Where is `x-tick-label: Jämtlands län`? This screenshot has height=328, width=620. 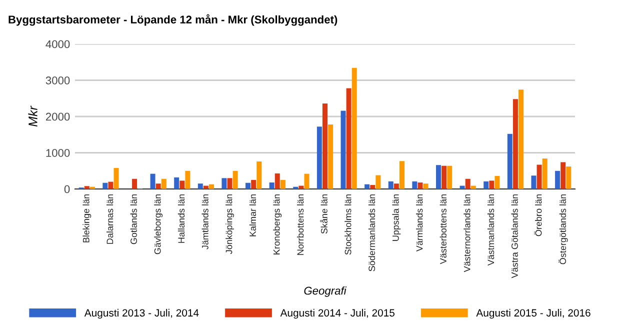 x-tick-label: Jämtlands län is located at coordinates (205, 222).